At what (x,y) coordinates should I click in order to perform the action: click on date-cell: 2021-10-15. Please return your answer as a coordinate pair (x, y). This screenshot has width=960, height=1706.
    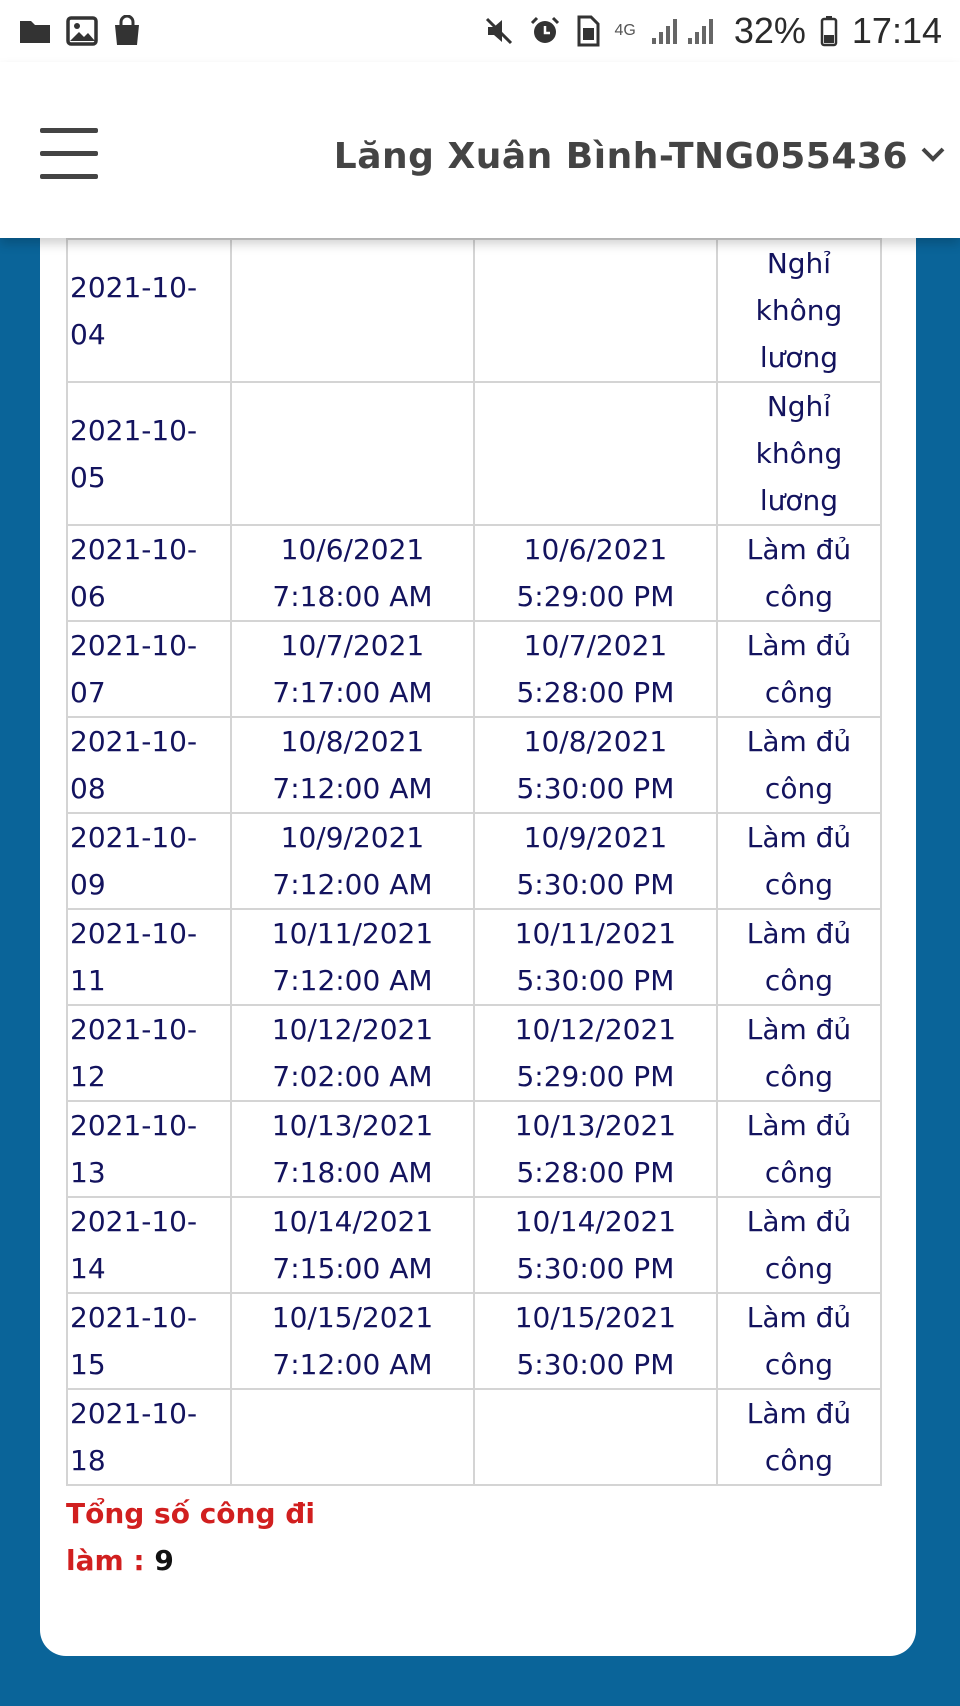
    Looking at the image, I should click on (149, 1341).